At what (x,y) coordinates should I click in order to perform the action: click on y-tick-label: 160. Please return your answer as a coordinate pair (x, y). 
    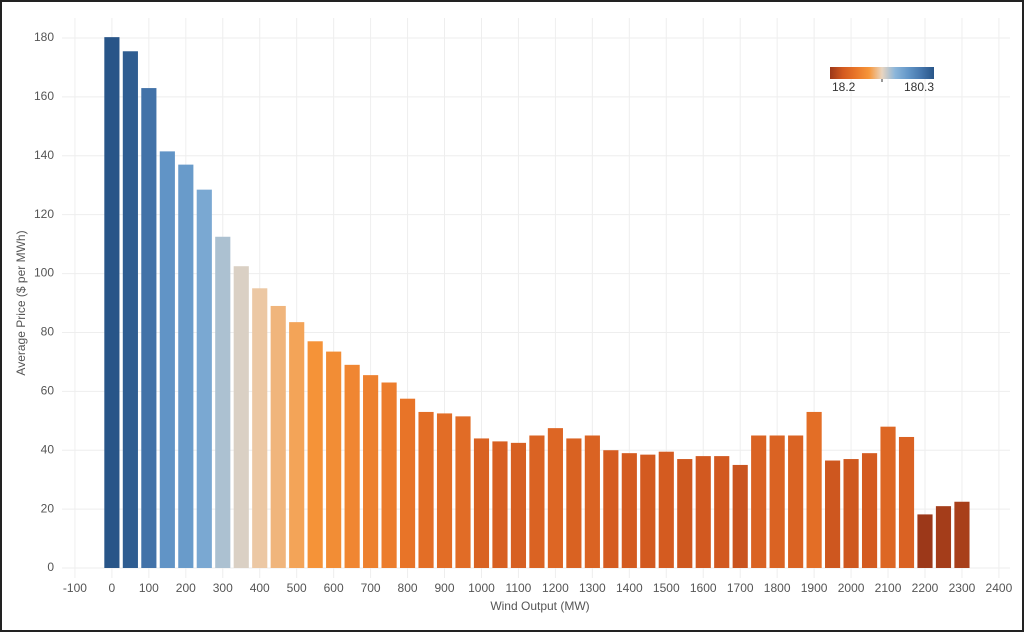
    Looking at the image, I should click on (44, 96).